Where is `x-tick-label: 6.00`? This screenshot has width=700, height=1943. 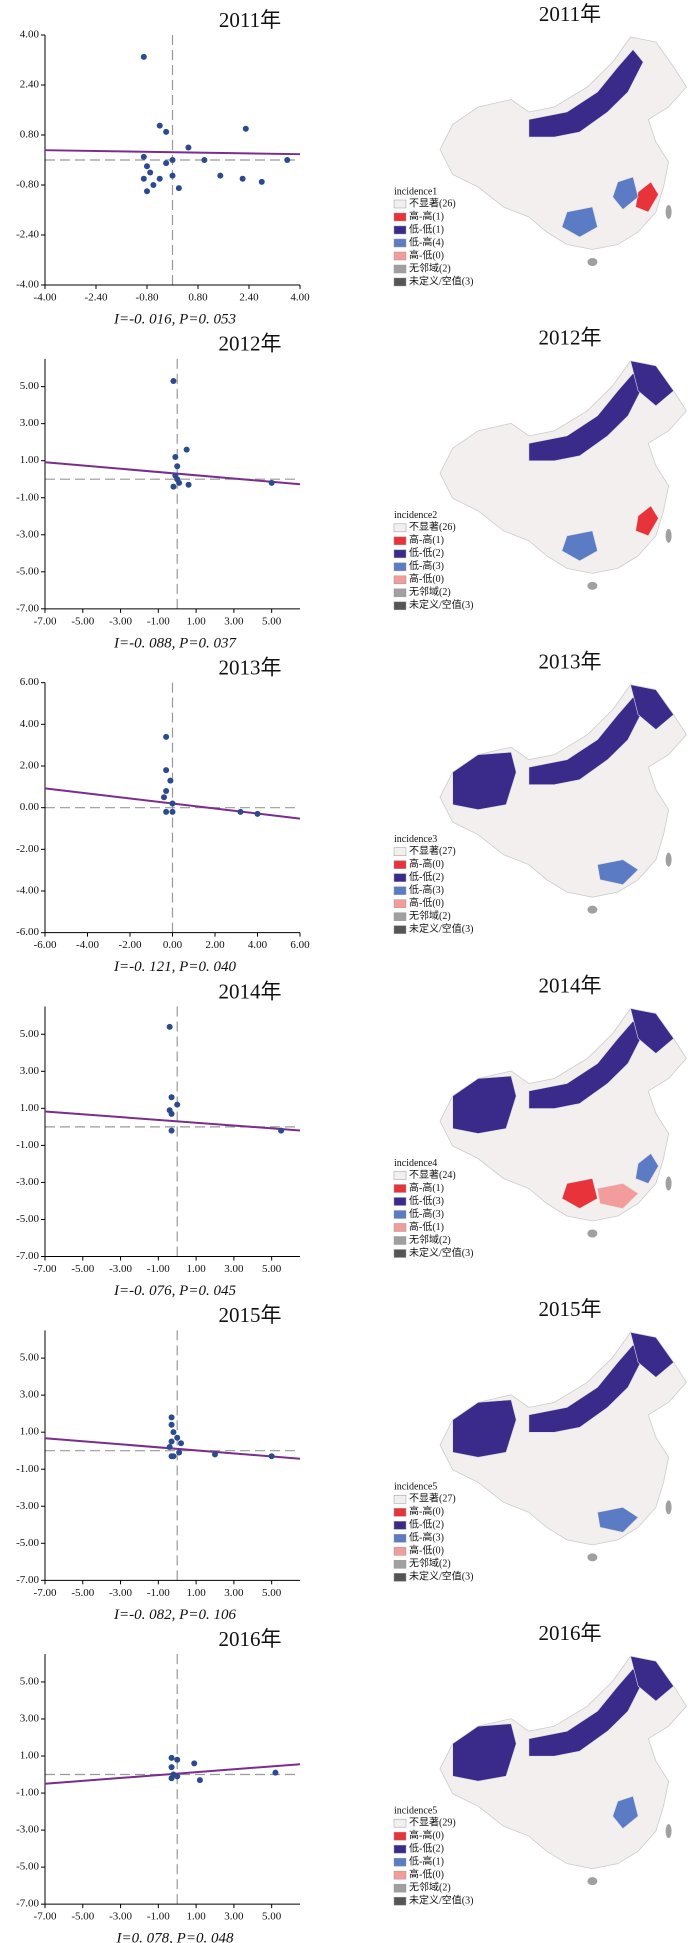 x-tick-label: 6.00 is located at coordinates (300, 945).